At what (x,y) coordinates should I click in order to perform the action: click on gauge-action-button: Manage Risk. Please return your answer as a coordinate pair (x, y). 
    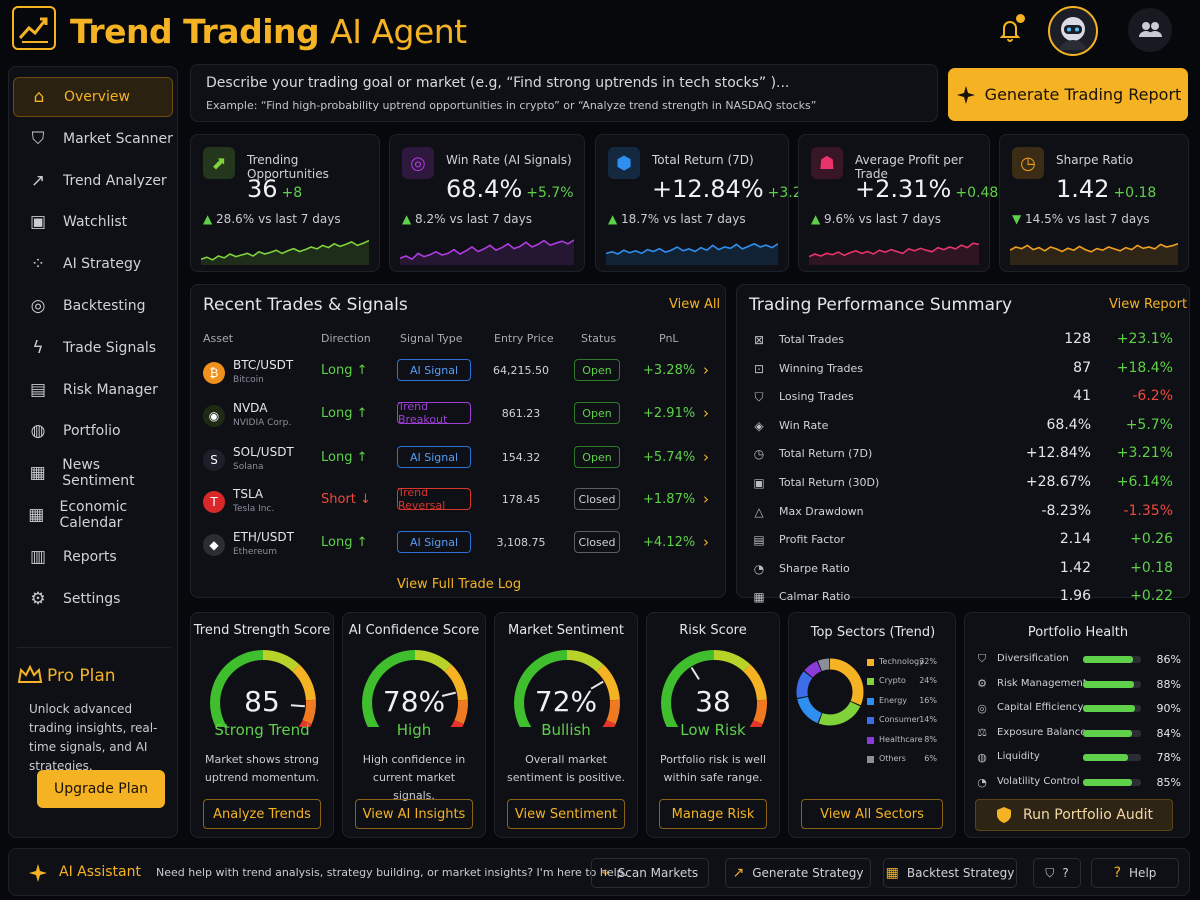
    Looking at the image, I should click on (713, 814).